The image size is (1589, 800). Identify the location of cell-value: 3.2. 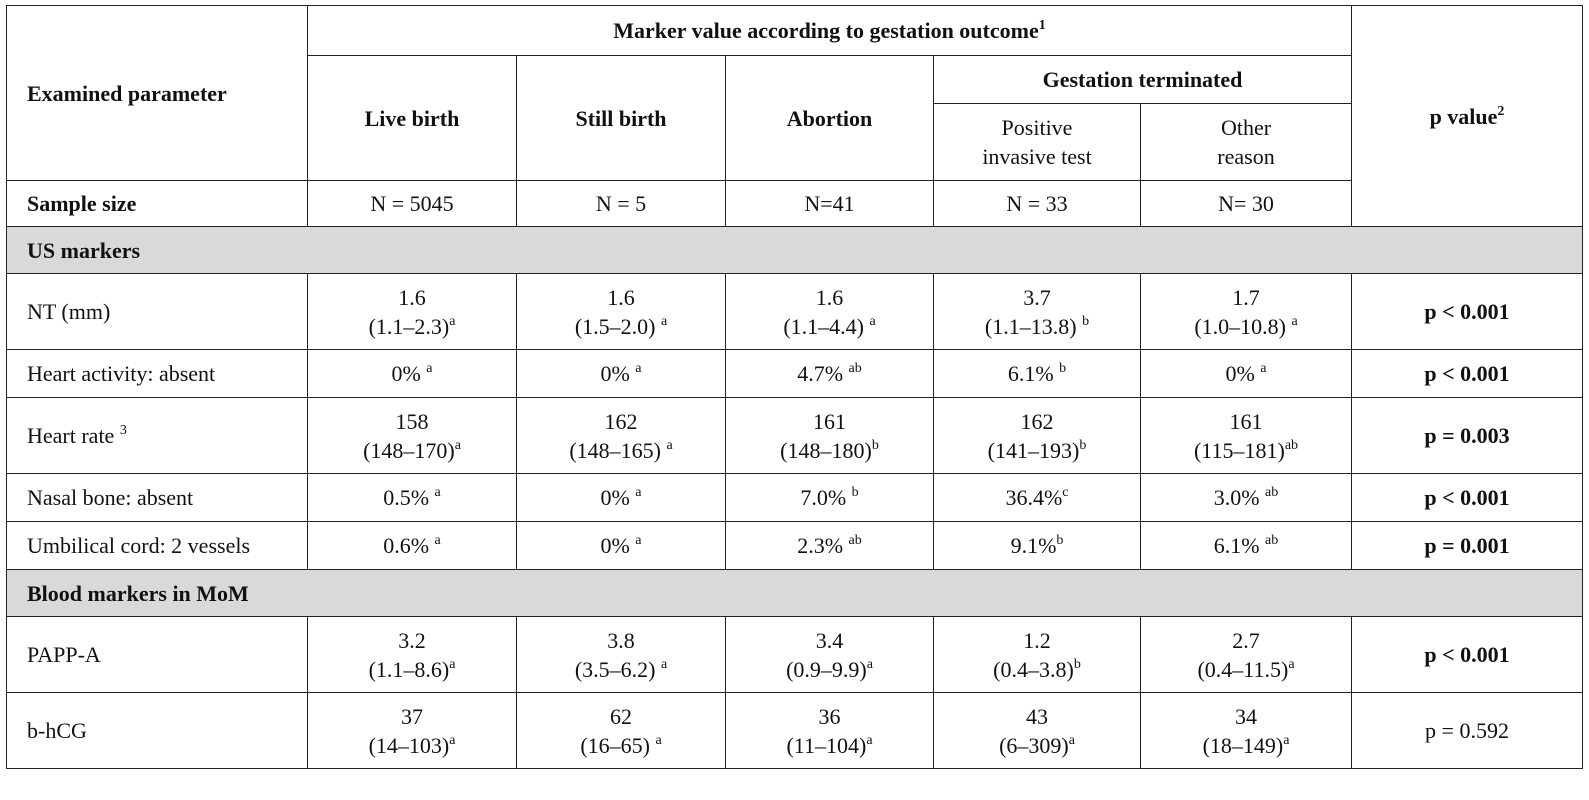
(412, 640).